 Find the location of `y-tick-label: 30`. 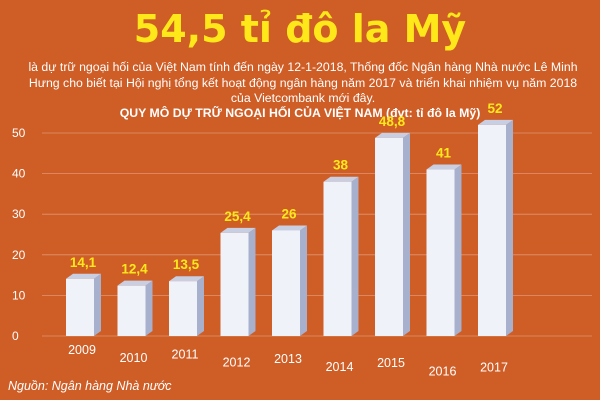

y-tick-label: 30 is located at coordinates (19, 214).